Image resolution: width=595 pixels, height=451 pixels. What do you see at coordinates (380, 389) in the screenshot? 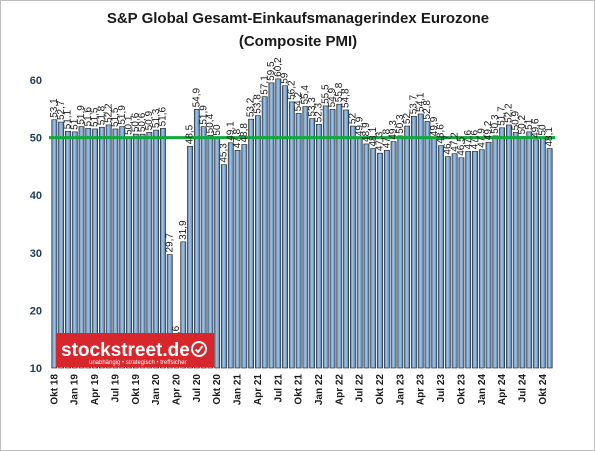
I see `x-tick-label: Okt 22` at bounding box center [380, 389].